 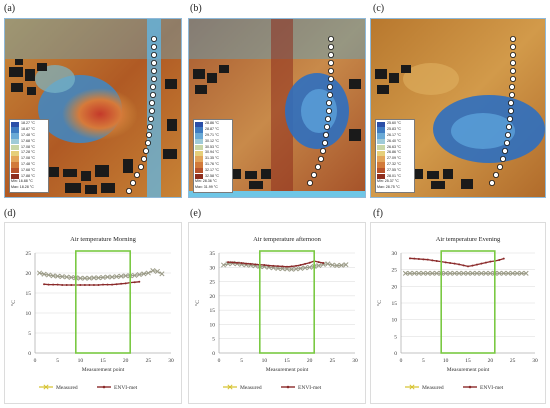 I want to click on legend-measured: Measured, so click(x=424, y=387).